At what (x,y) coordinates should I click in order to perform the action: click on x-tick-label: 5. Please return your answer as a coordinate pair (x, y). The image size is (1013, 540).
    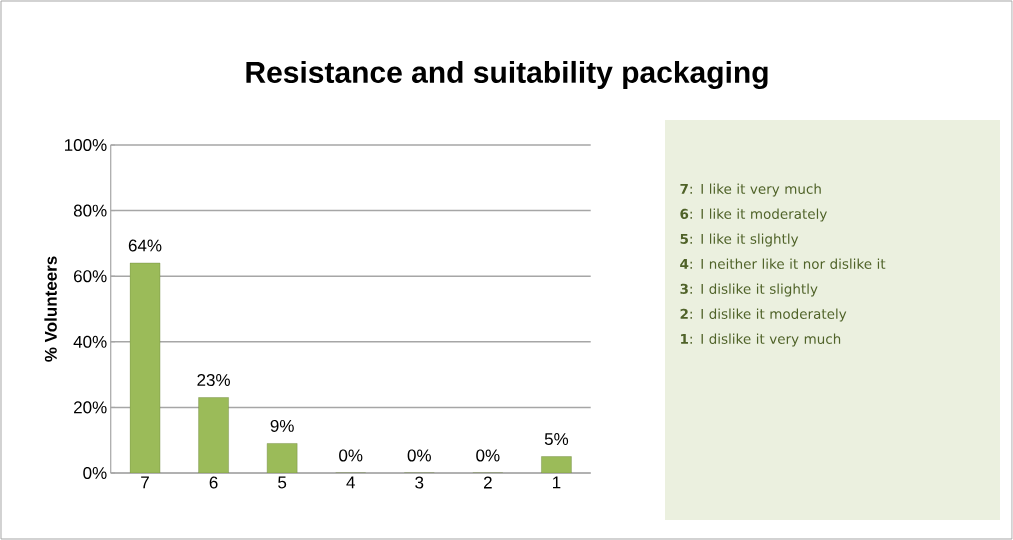
    Looking at the image, I should click on (282, 482).